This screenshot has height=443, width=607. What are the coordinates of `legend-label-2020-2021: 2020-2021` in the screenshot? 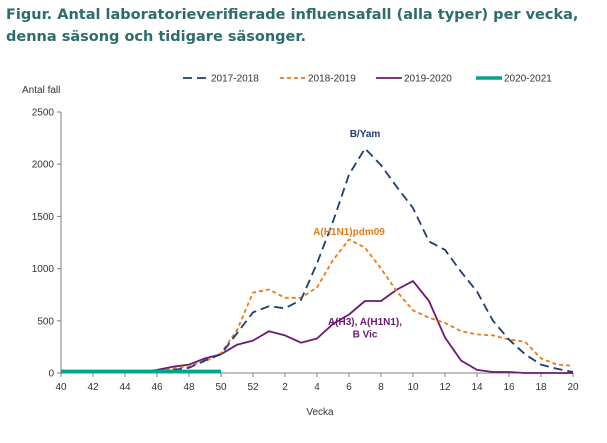 It's located at (528, 79).